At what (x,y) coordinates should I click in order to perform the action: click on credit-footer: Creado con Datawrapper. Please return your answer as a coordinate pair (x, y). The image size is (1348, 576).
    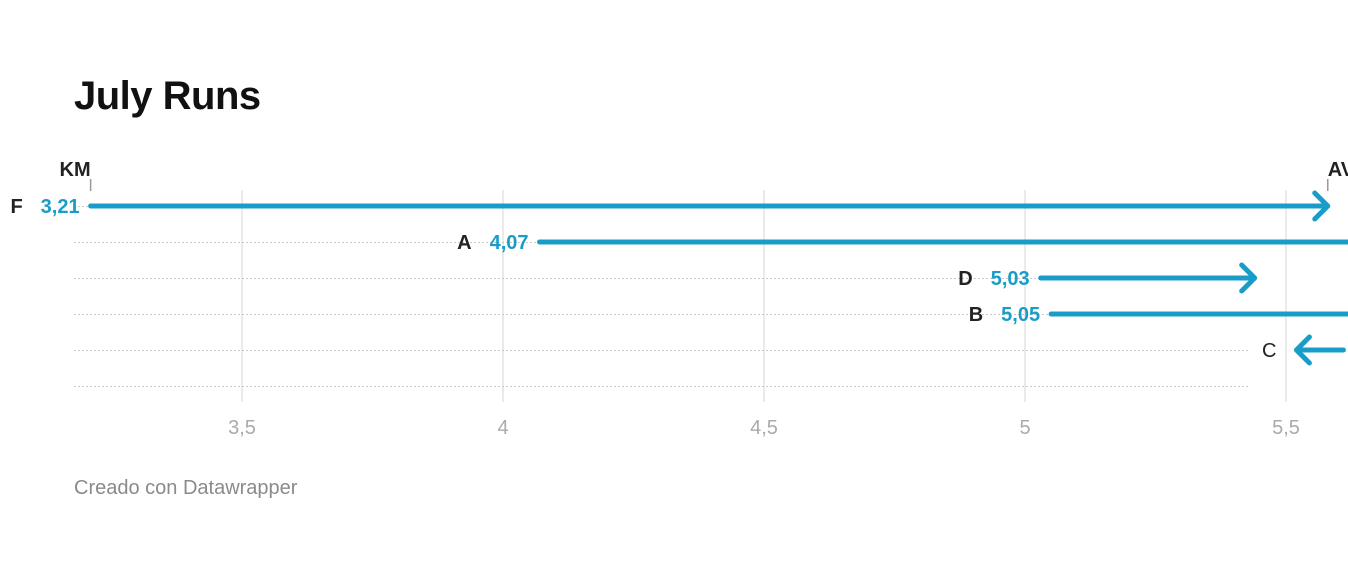
    Looking at the image, I should click on (186, 488).